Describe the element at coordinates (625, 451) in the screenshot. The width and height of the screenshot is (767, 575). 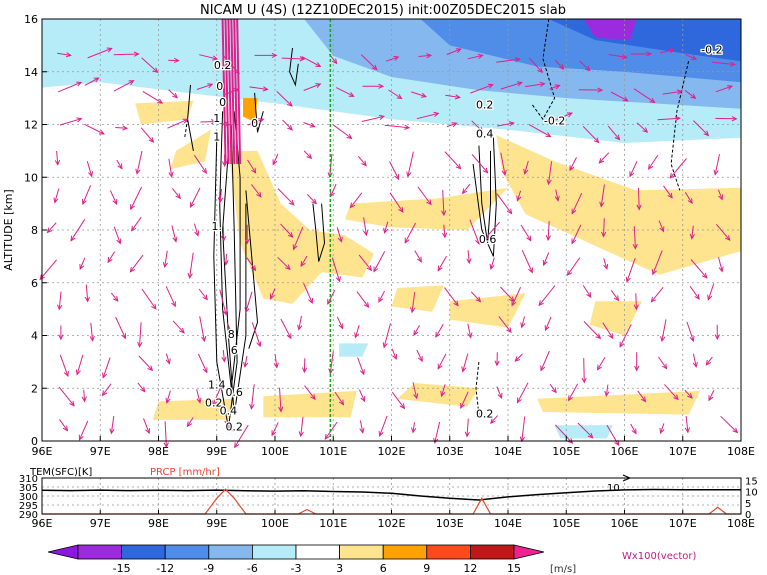
I see `main-x-tick-label-10: 106E` at that location.